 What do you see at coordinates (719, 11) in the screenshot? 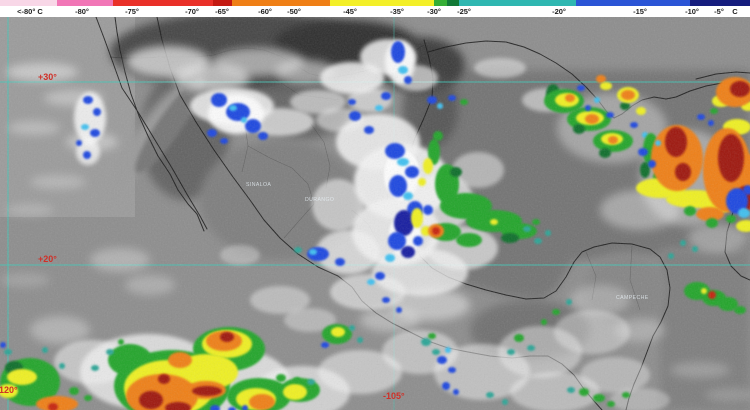
I see `colorbar-tick-label: -5°` at bounding box center [719, 11].